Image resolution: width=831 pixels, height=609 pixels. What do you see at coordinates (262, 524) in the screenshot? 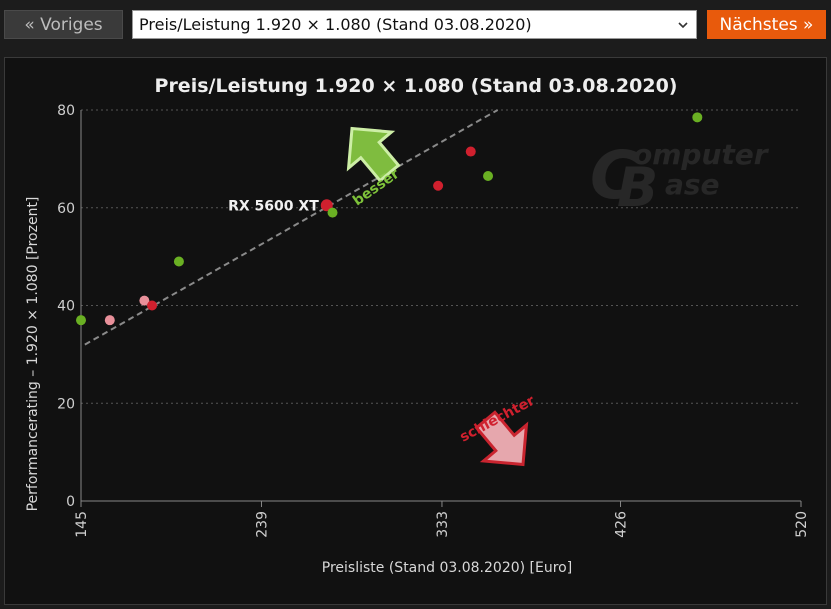
I see `x-tick-label: 239` at bounding box center [262, 524].